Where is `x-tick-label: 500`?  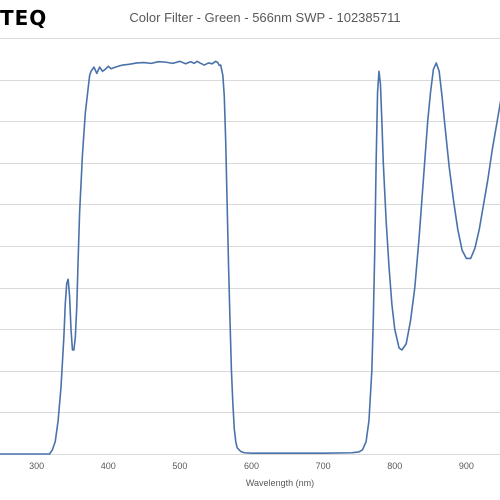
x-tick-label: 500 is located at coordinates (179, 466).